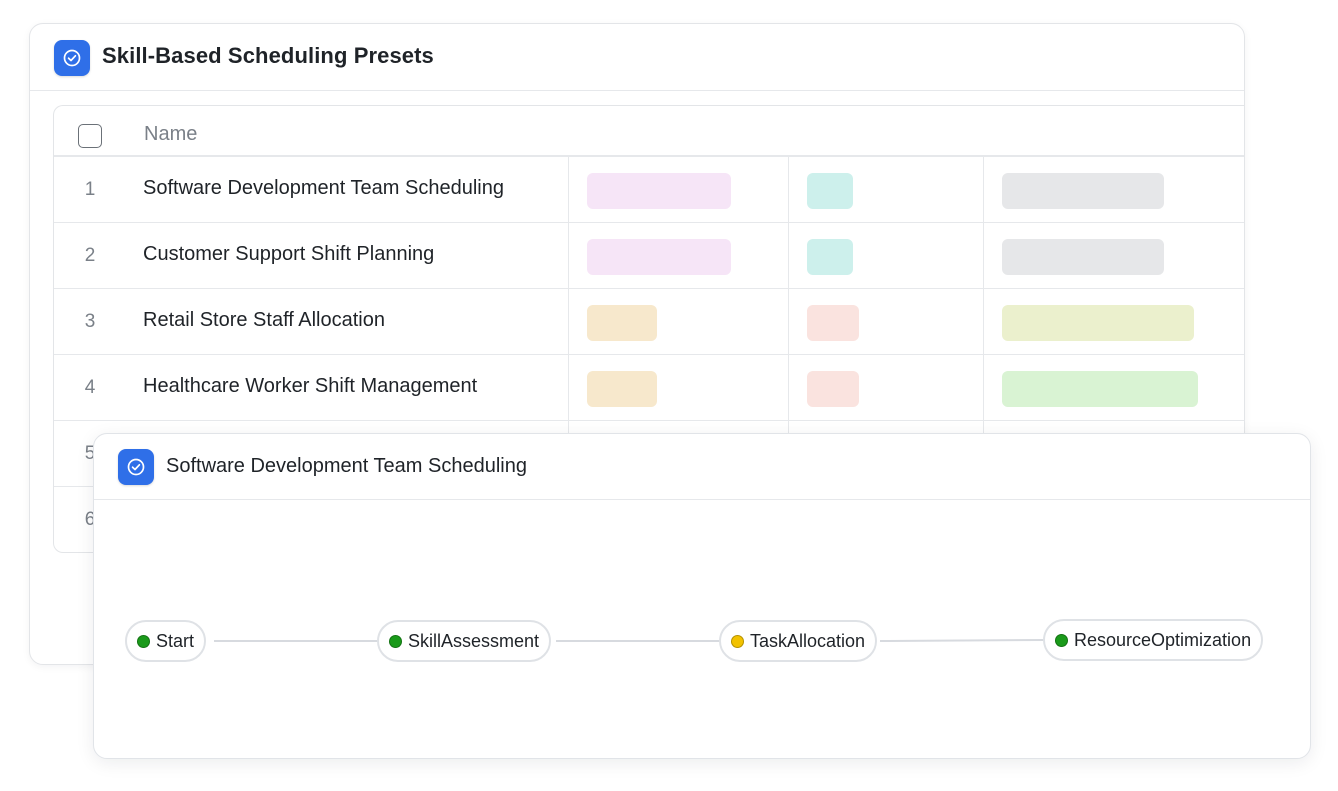  What do you see at coordinates (637, 57) in the screenshot?
I see `presets-panel-header: Skill-Based Scheduling Presets` at bounding box center [637, 57].